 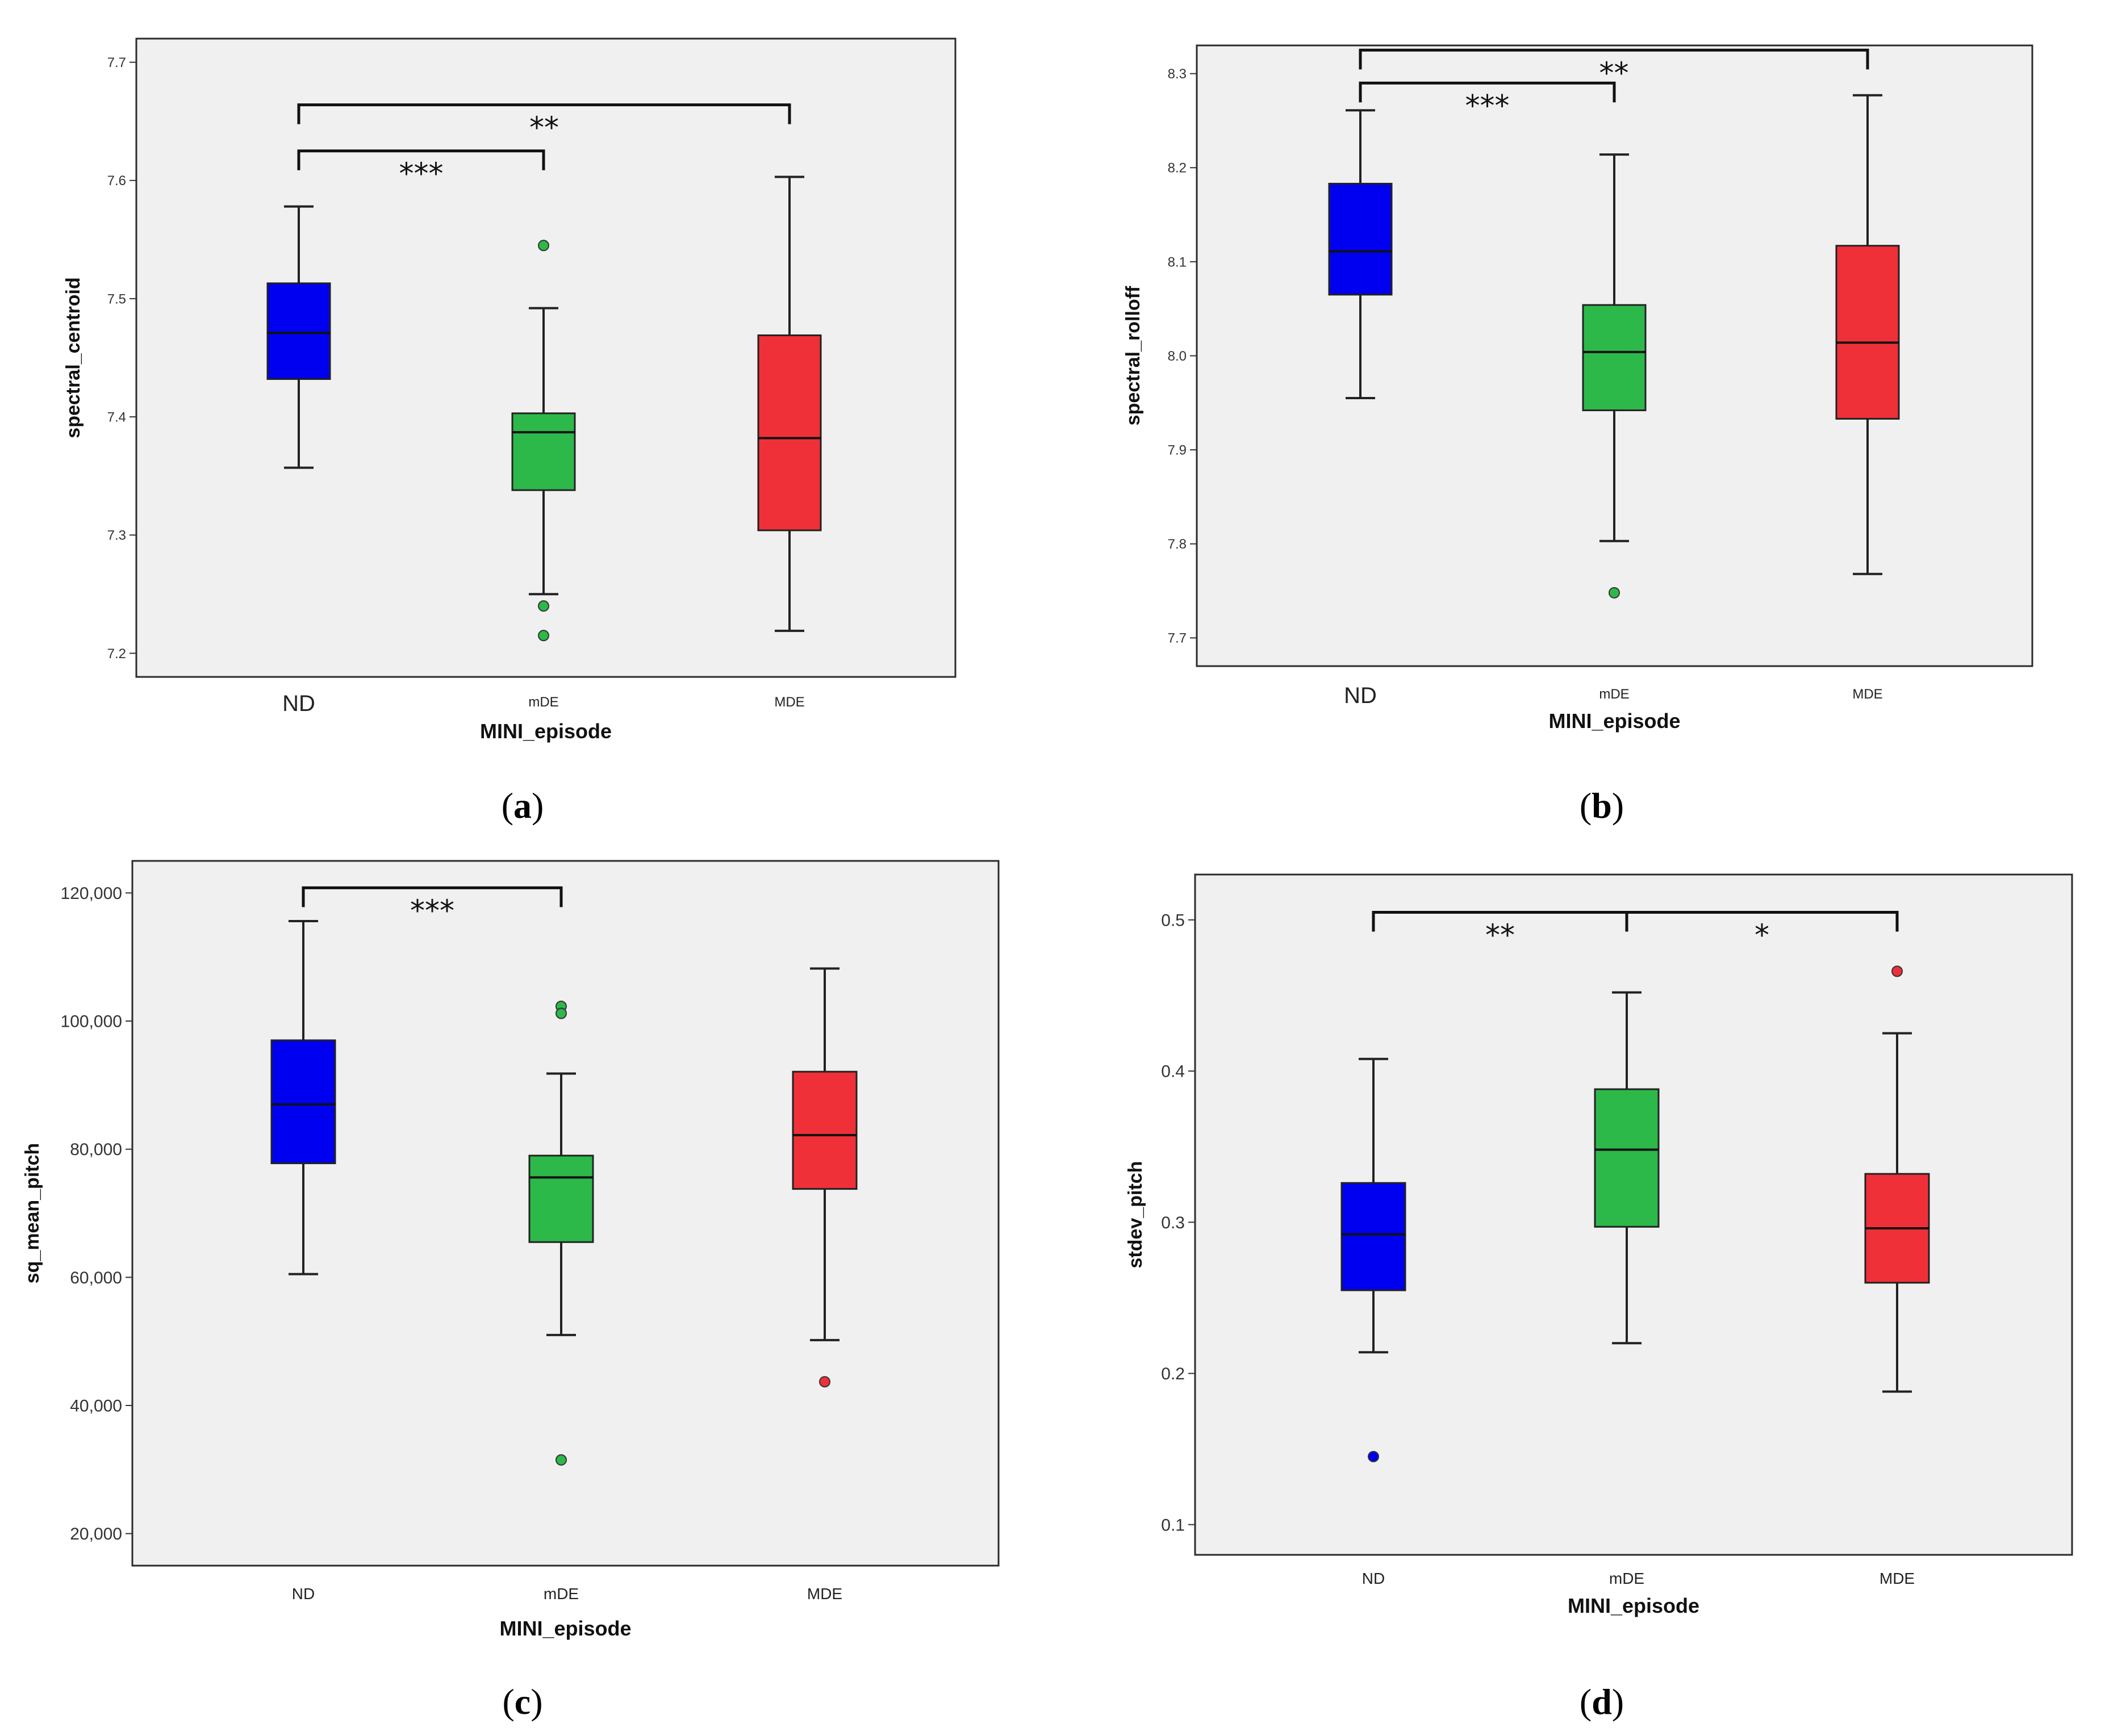 I want to click on panel-caption: (b), so click(x=1602, y=805).